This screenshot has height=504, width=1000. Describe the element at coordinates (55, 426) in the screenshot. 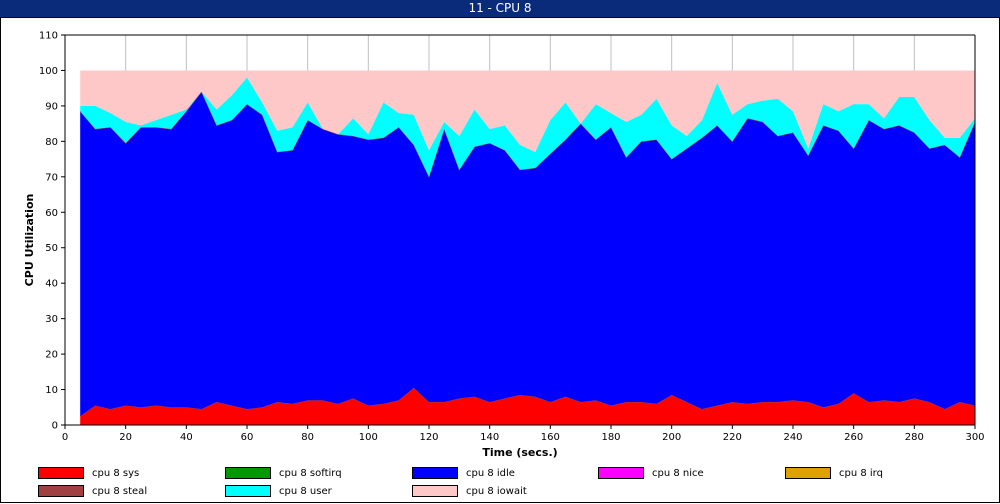

I see `y-tick-label: 0` at that location.